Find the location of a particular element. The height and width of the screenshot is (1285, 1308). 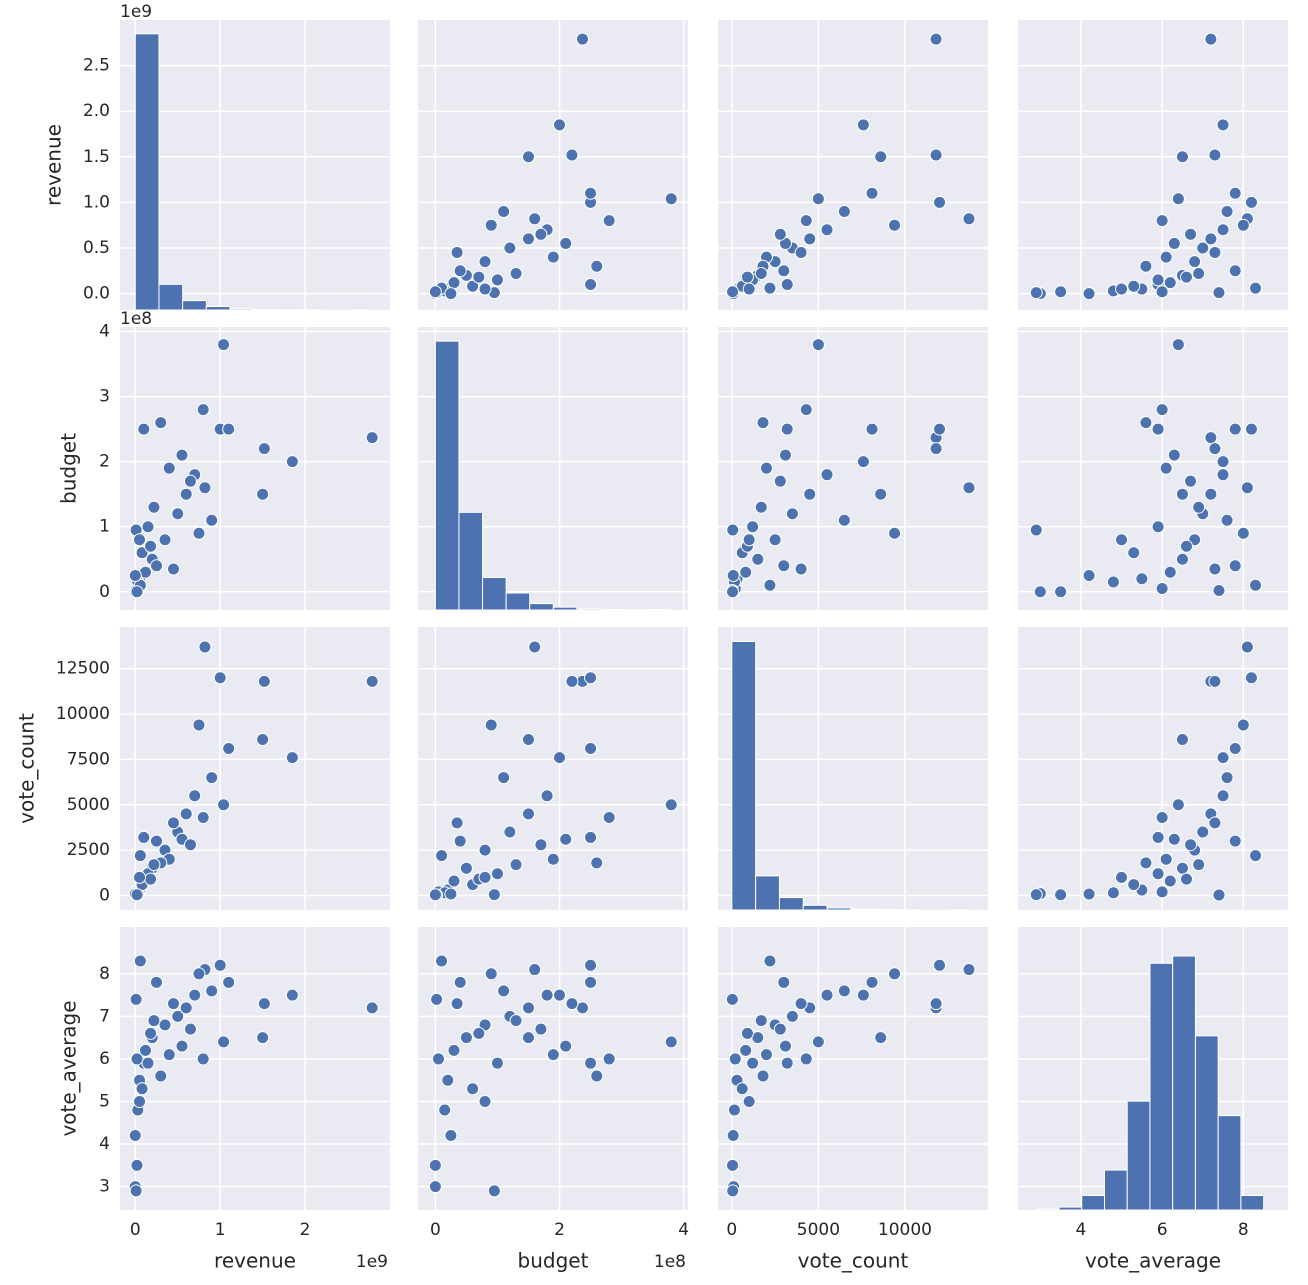

y-axis-label: revenue is located at coordinates (54, 165).